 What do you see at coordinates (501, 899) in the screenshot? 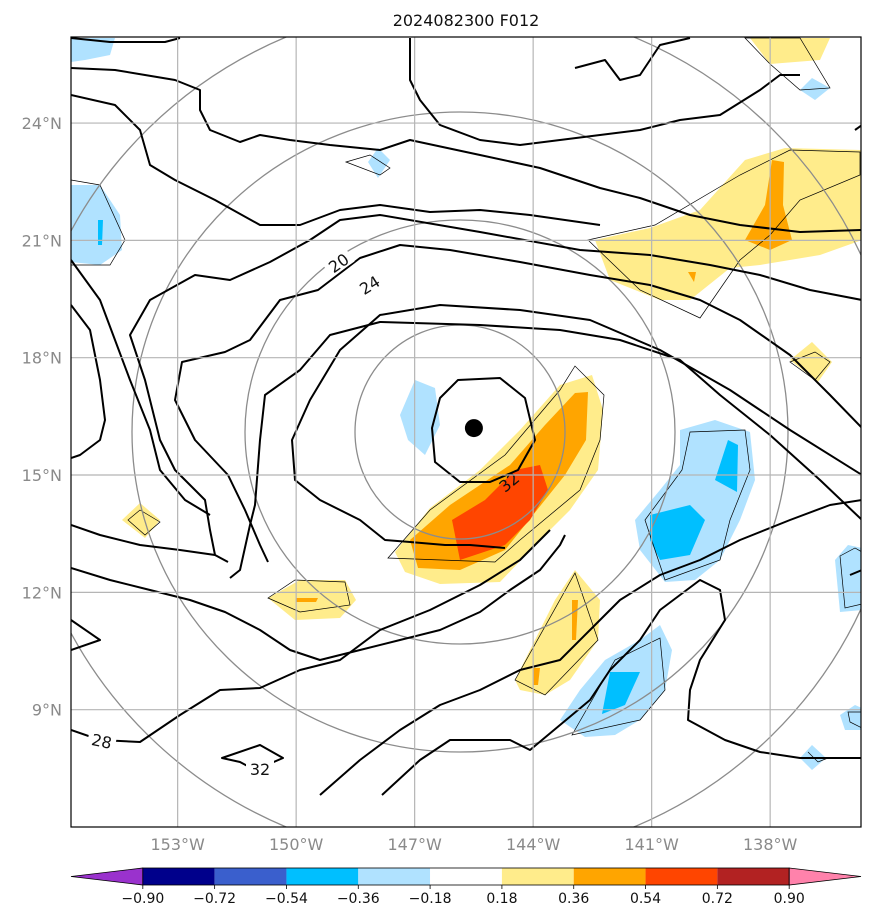
I see `colorbar-tick-label: 0.18` at bounding box center [501, 899].